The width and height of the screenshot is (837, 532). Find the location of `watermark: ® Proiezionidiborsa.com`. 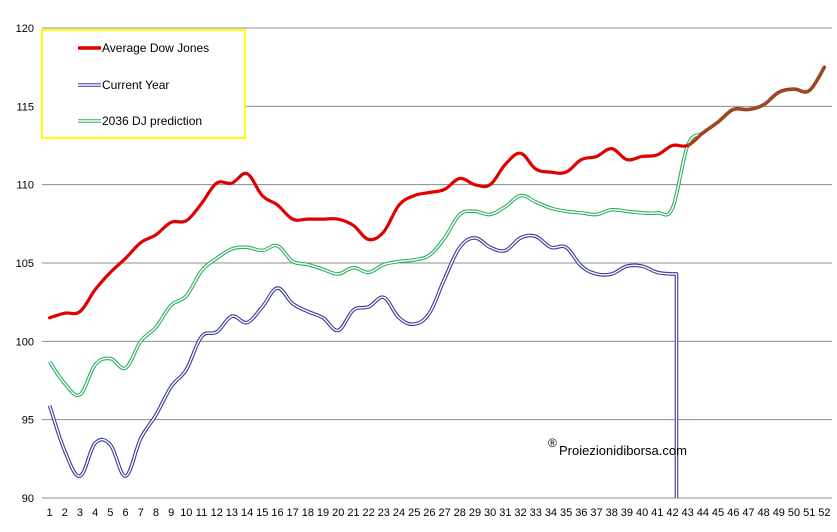

watermark: ® Proiezionidiborsa.com is located at coordinates (617, 447).